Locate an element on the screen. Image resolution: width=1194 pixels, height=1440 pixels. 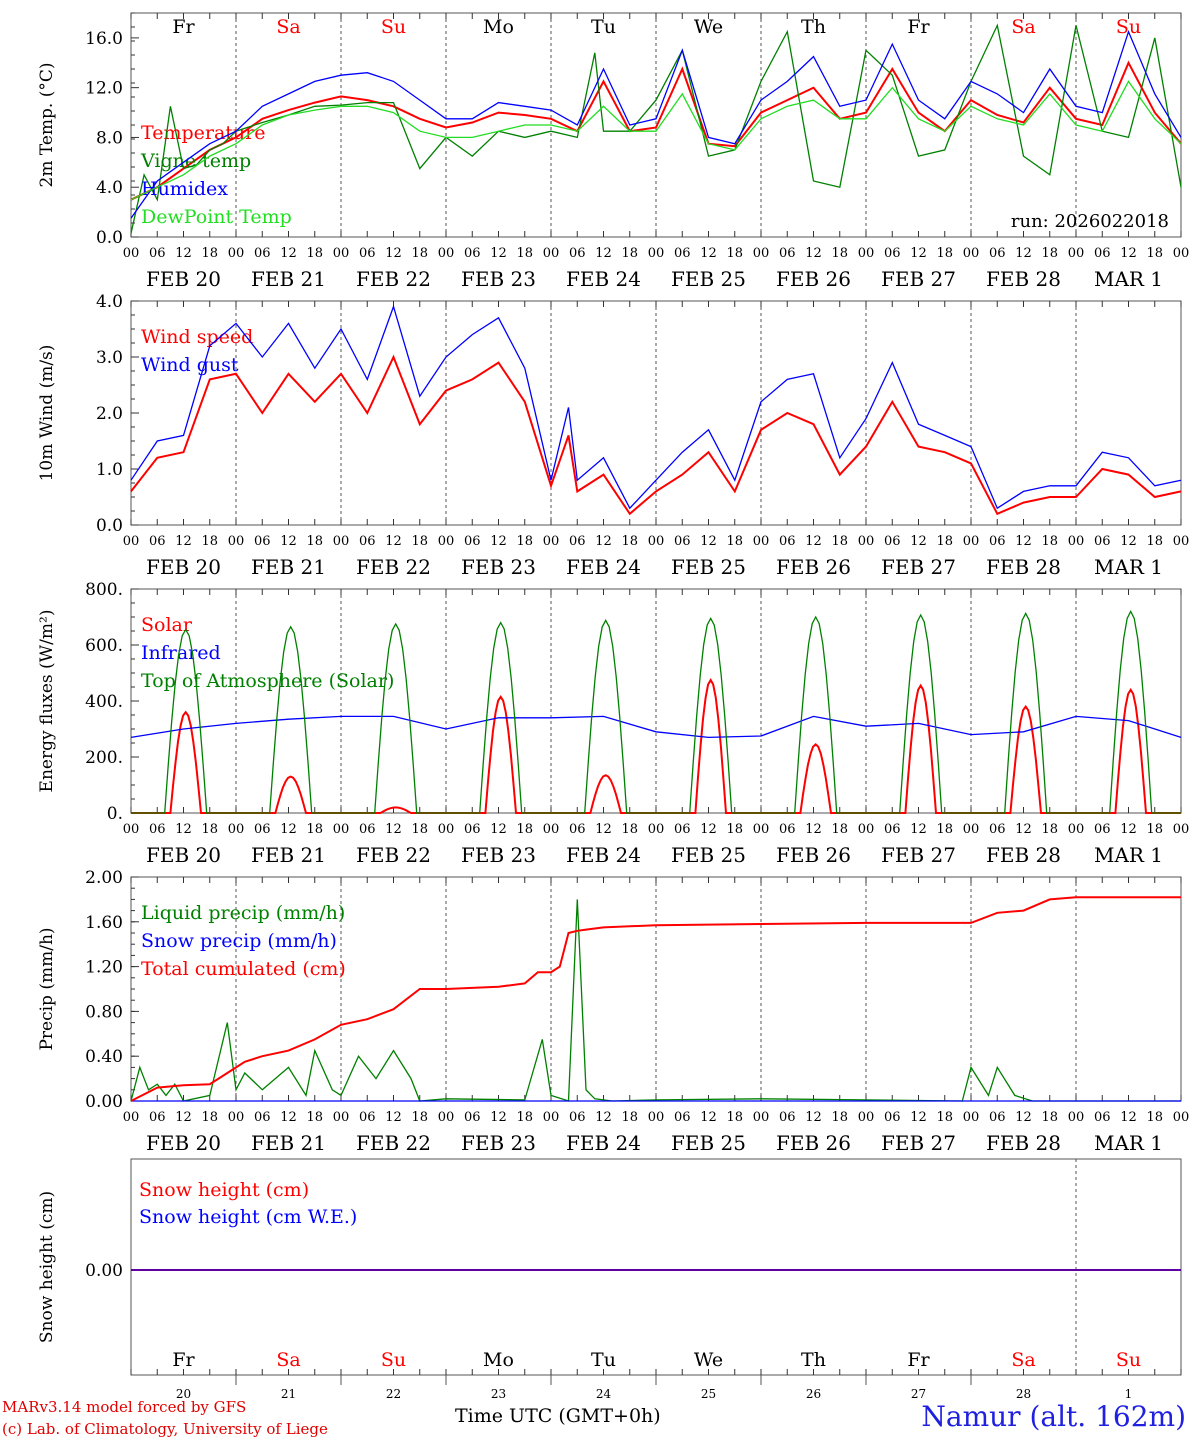
plot-frame is located at coordinates (656, 701).